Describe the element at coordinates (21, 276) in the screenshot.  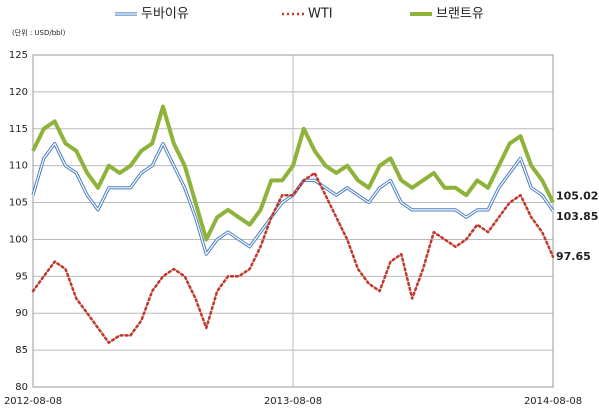
I see `y-tick-label: 95` at that location.